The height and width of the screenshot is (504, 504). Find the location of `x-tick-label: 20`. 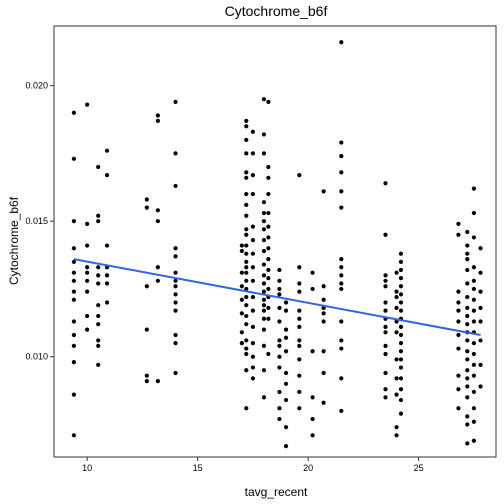

x-tick-label: 20 is located at coordinates (308, 468).